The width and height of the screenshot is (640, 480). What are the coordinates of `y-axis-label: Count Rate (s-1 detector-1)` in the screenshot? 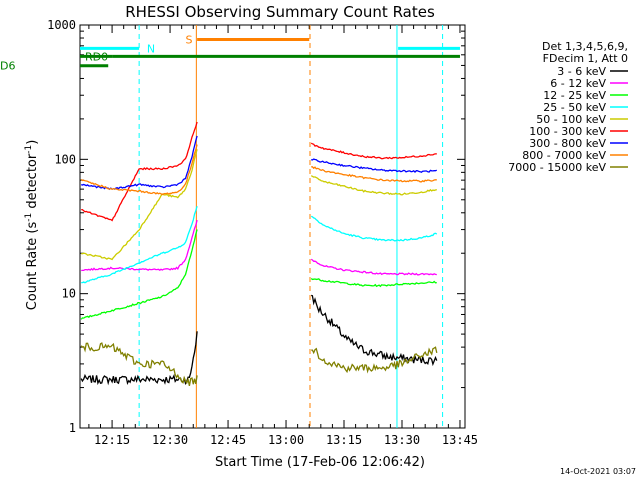 It's located at (32, 225).